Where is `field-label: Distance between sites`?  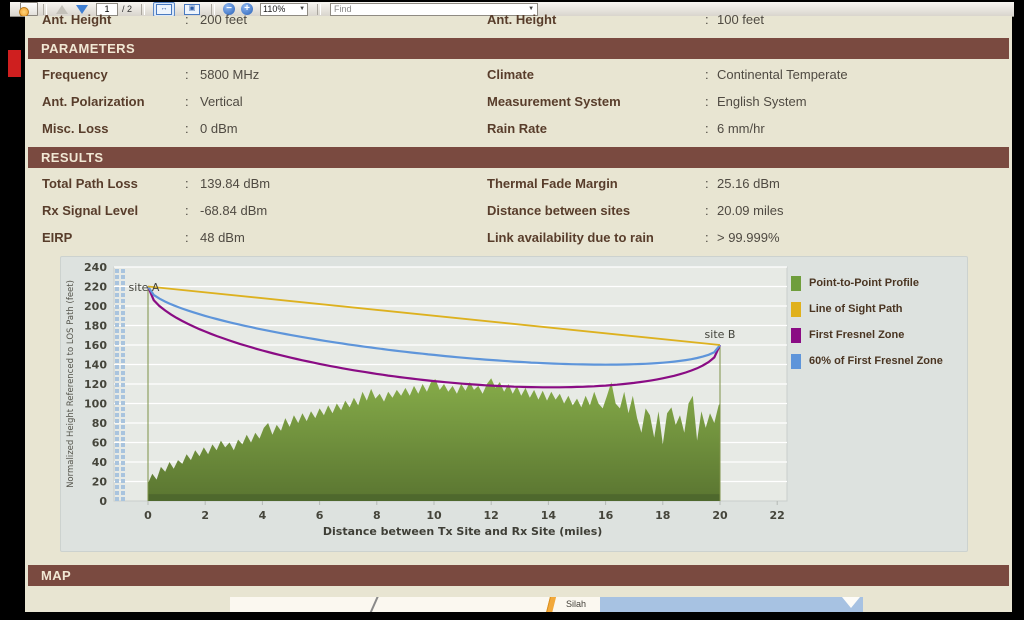 field-label: Distance between sites is located at coordinates (559, 210).